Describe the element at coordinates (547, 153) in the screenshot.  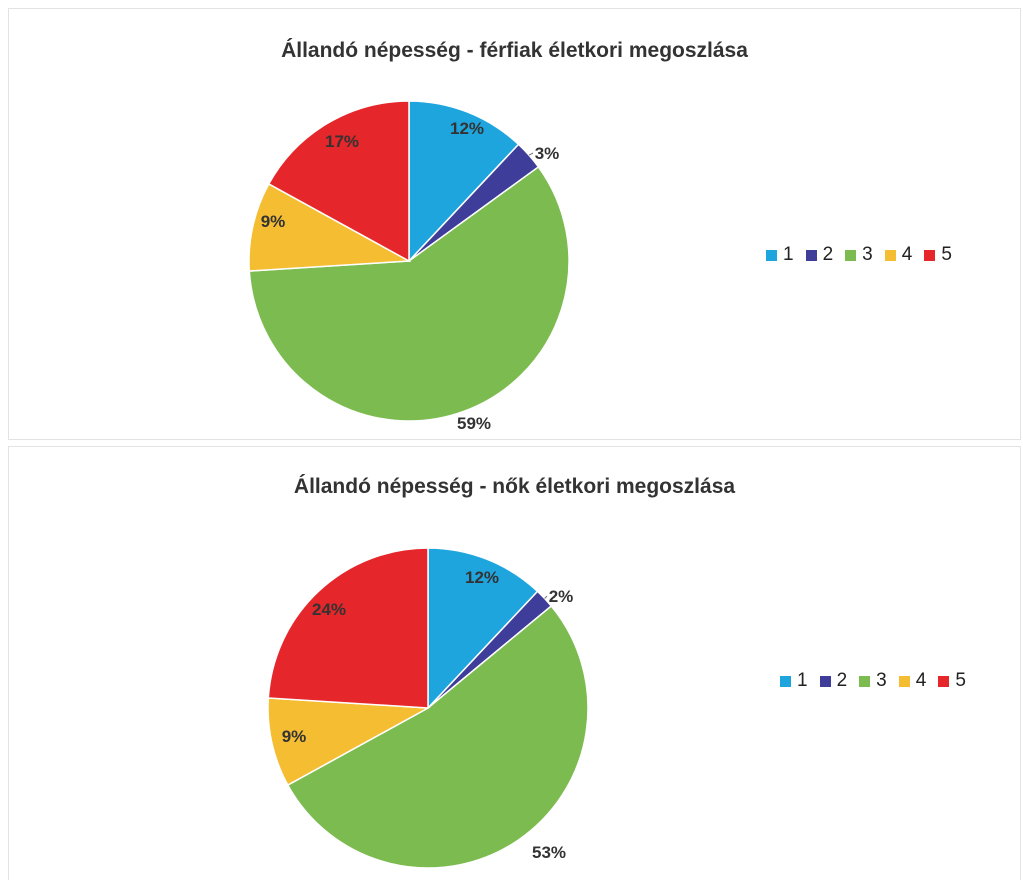
I see `data-label-2: 3%` at that location.